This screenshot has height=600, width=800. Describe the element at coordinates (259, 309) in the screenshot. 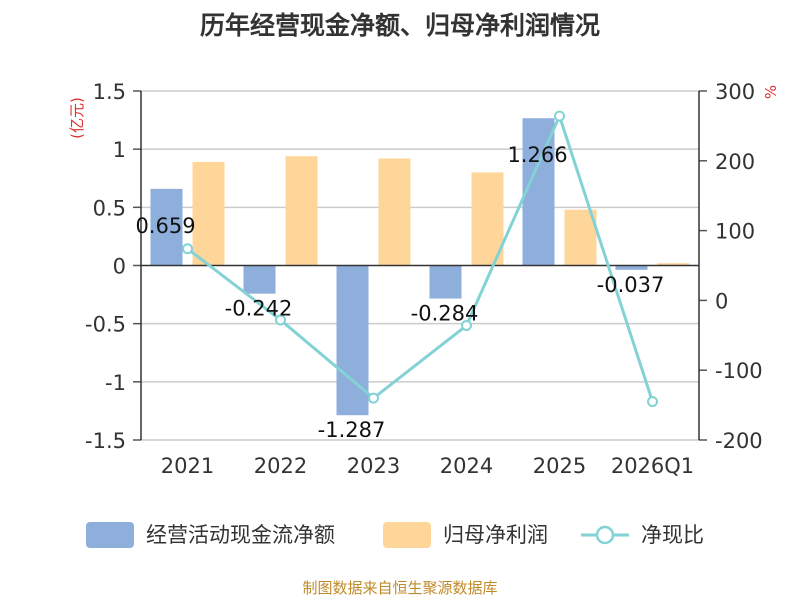

I see `cashflow-value-label: -0.242` at that location.